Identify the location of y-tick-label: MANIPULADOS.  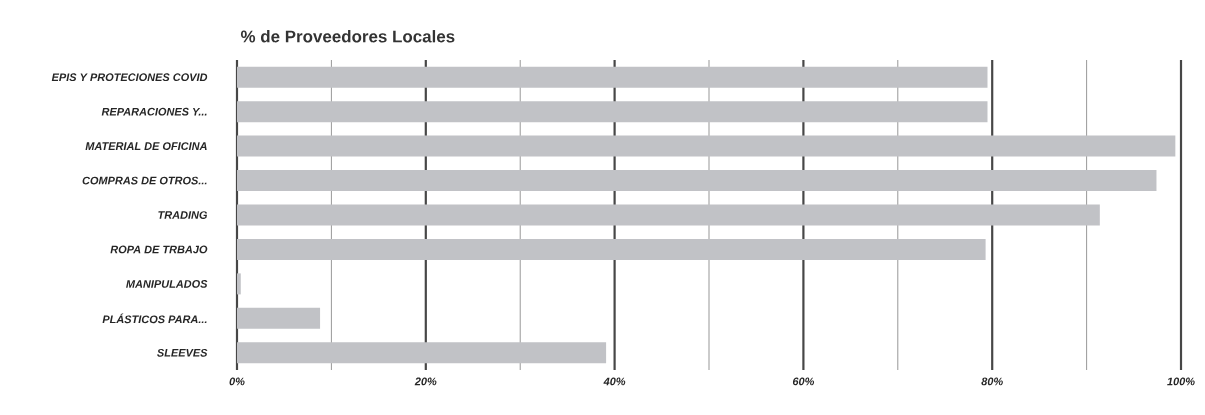
(167, 284).